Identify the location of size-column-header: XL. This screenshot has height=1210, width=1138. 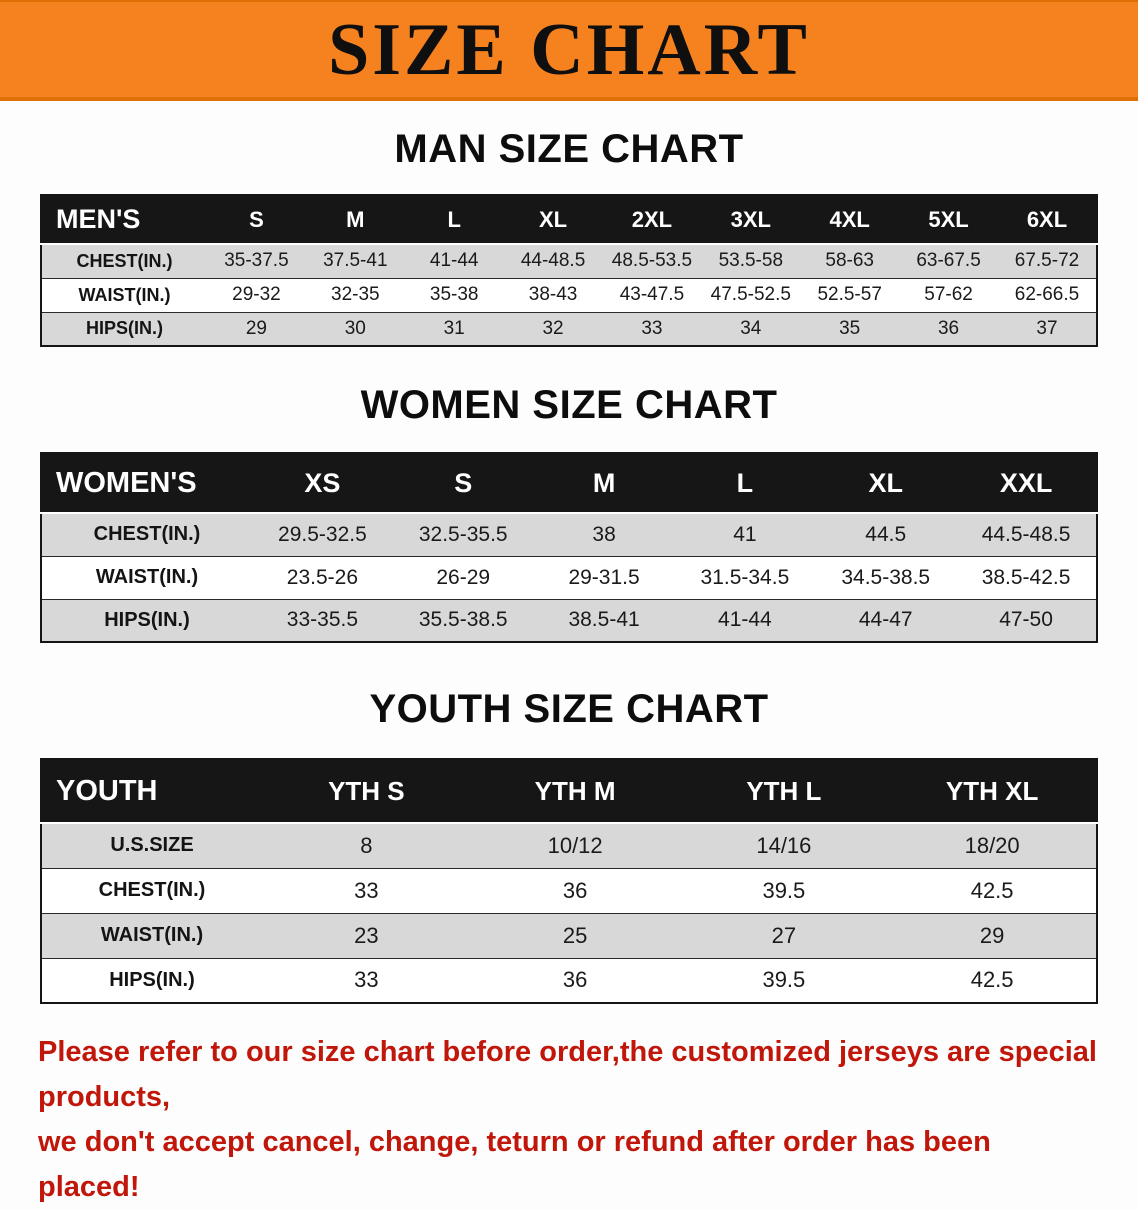
(886, 483).